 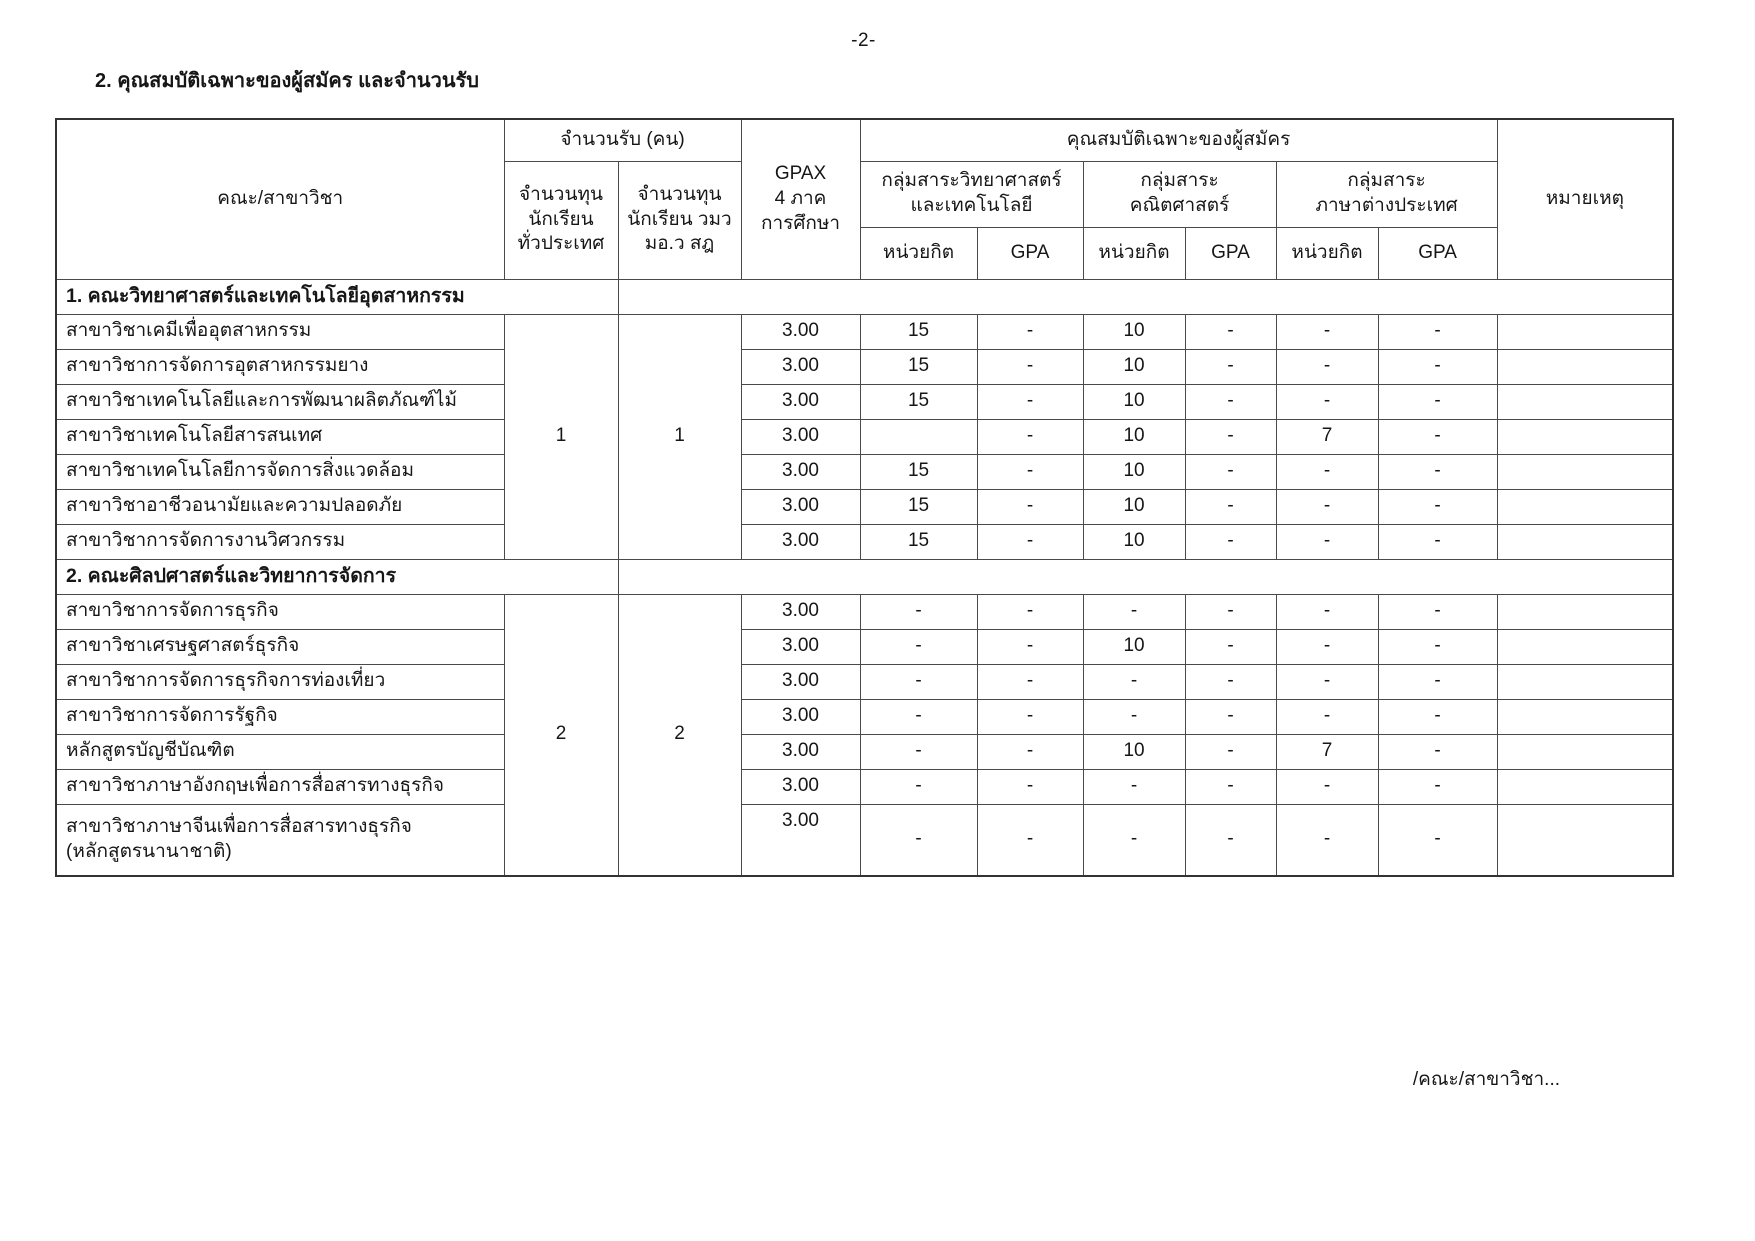 What do you see at coordinates (280, 199) in the screenshot?
I see `header-faculty: คณะ/สาขาวิชา` at bounding box center [280, 199].